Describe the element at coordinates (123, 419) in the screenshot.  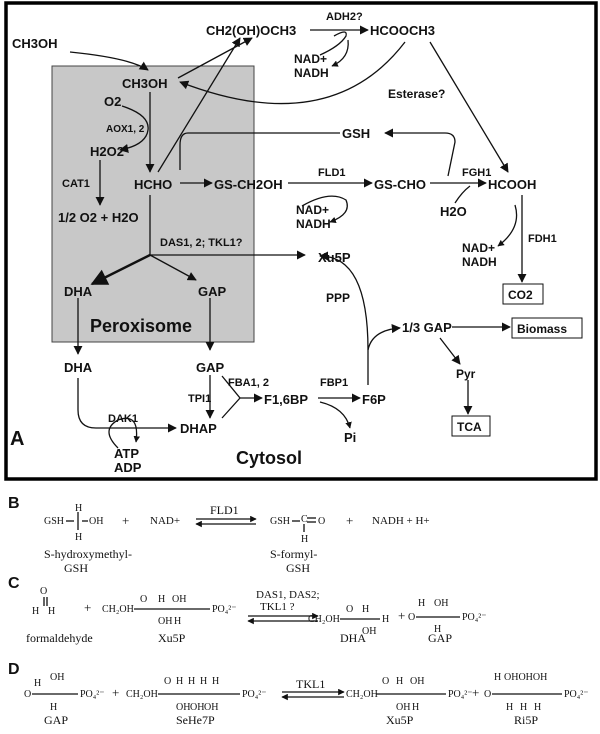
I see `dak1-enzyme: DAK1` at that location.